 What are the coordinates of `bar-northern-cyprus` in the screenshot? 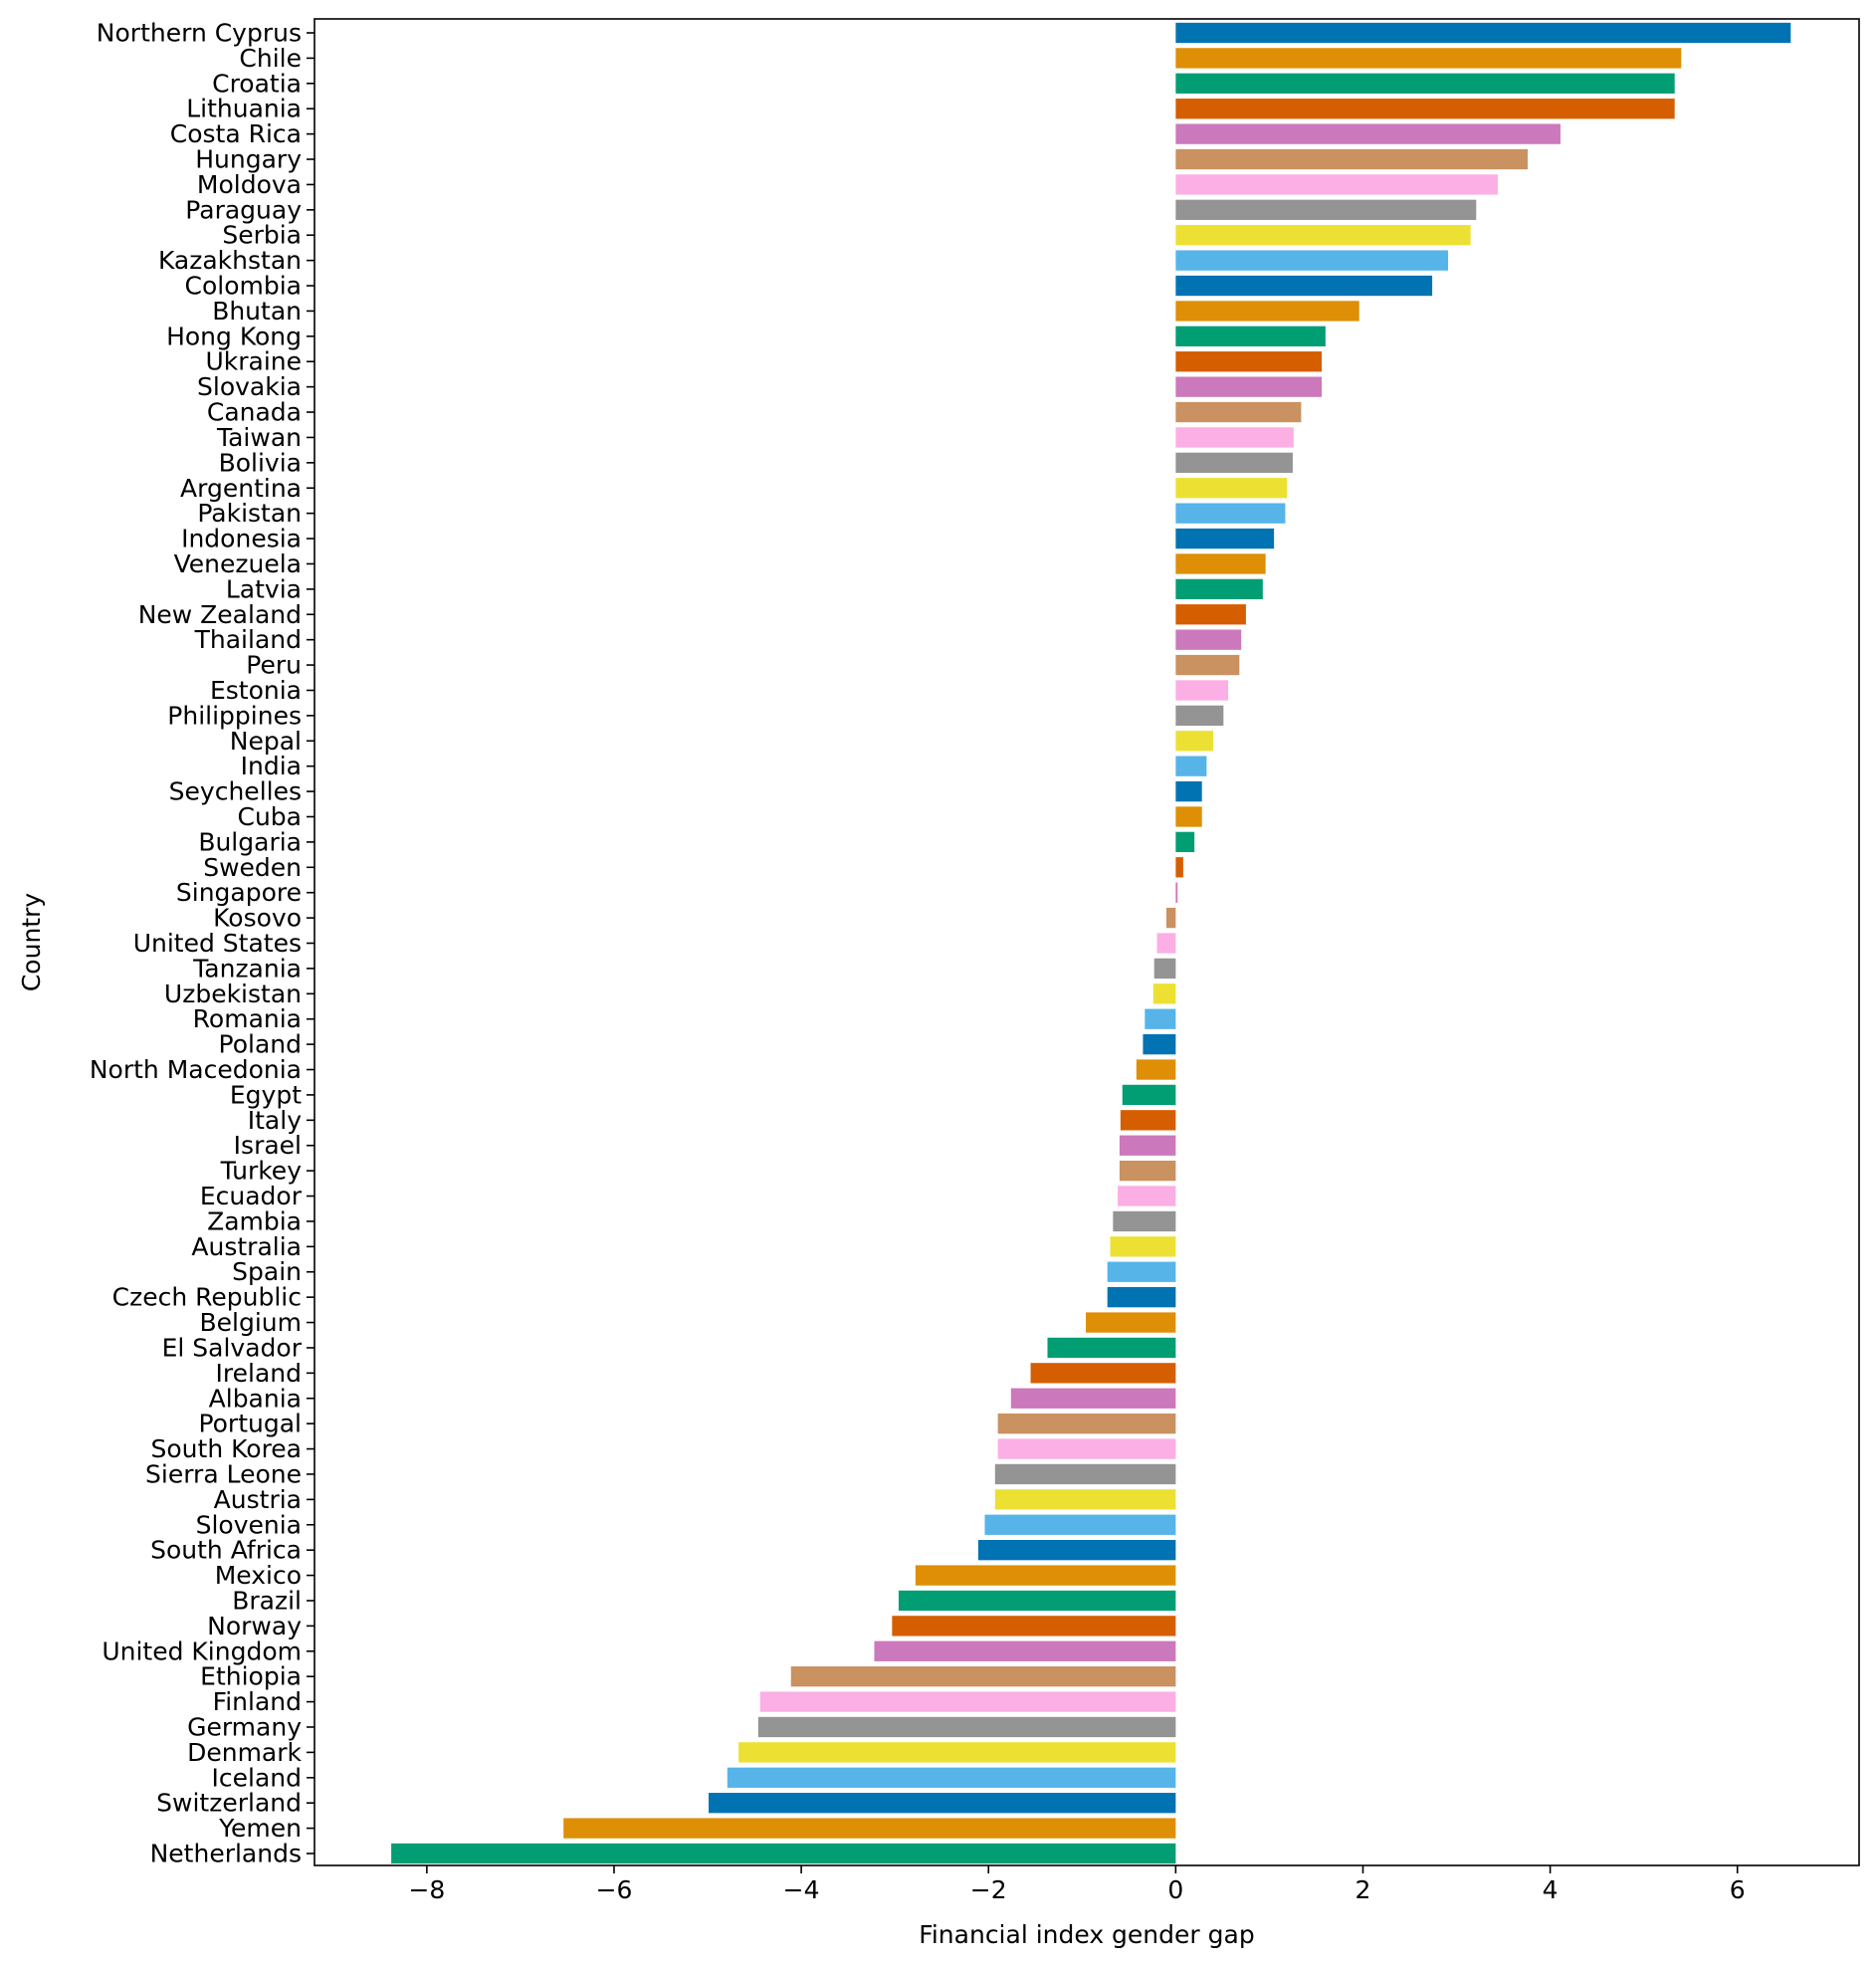 It's located at (1483, 33).